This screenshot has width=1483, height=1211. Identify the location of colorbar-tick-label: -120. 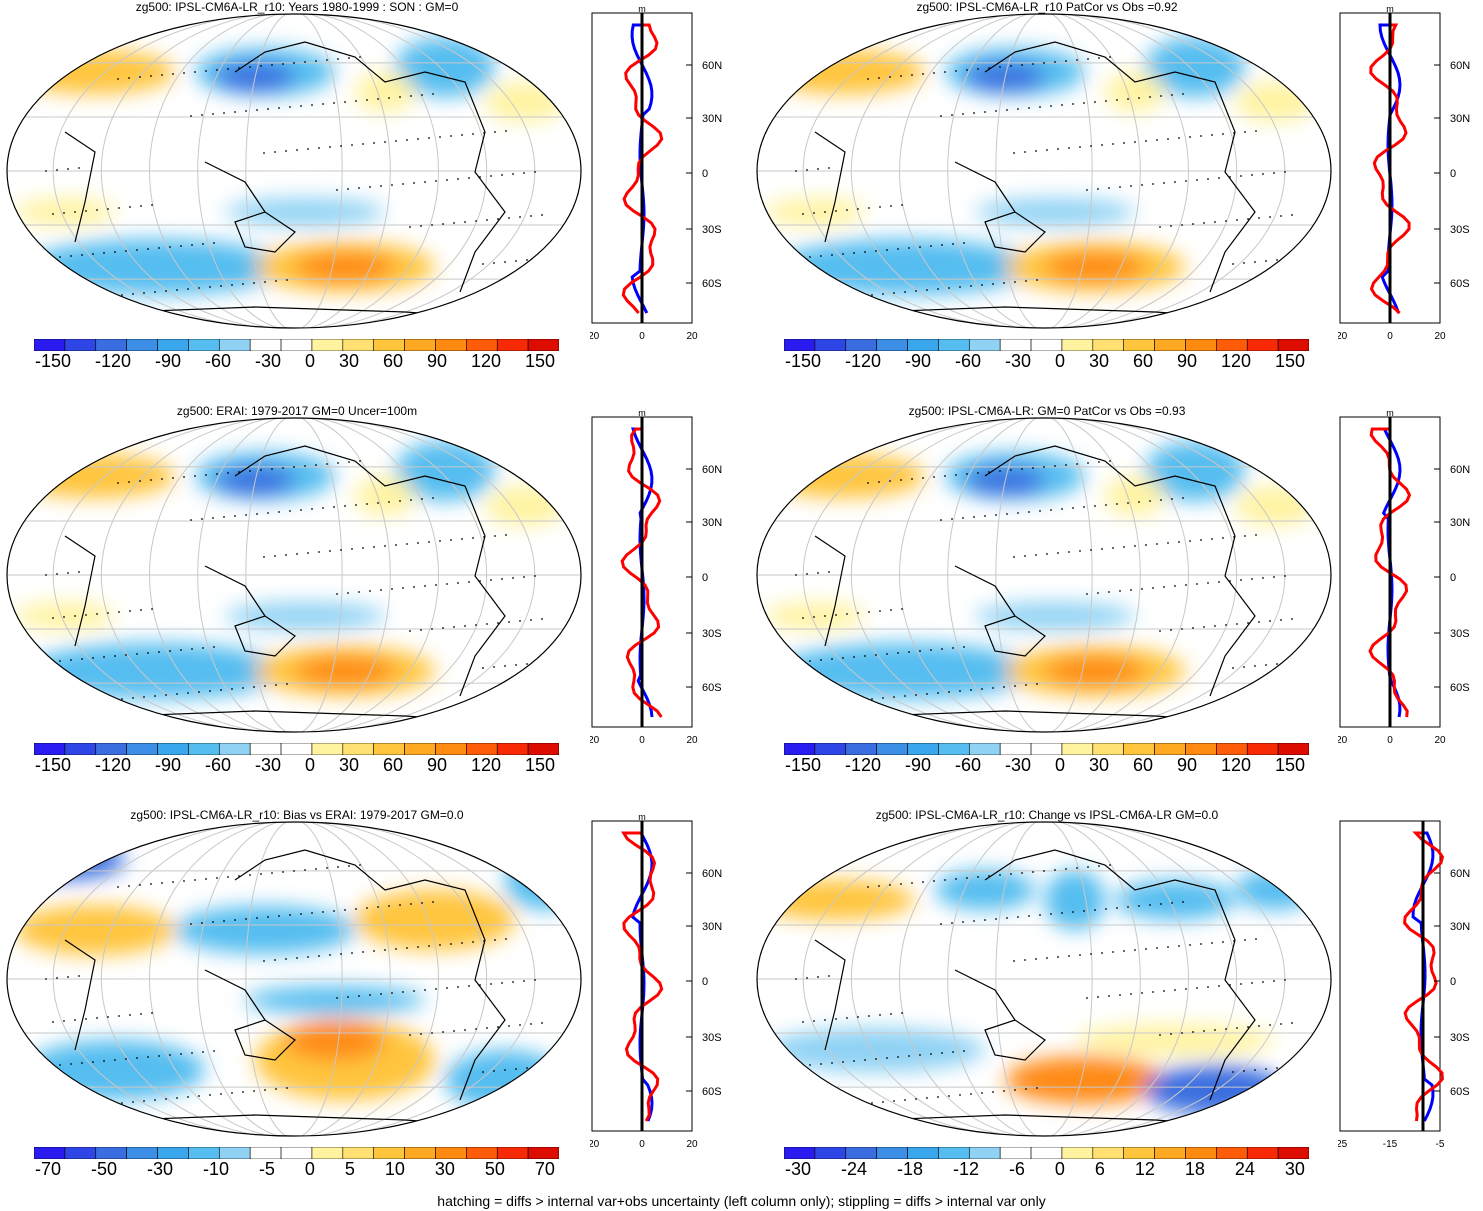
(863, 361).